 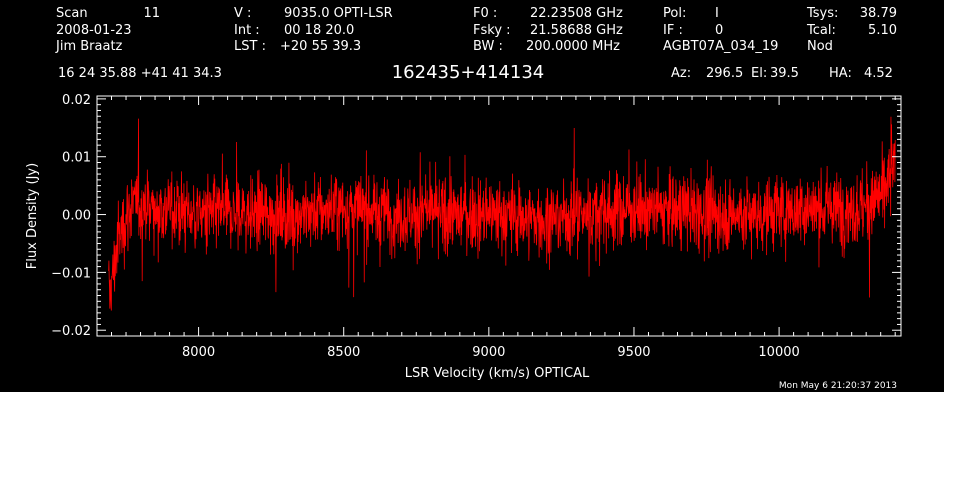 I want to click on scan-label: Scan, so click(x=72, y=13).